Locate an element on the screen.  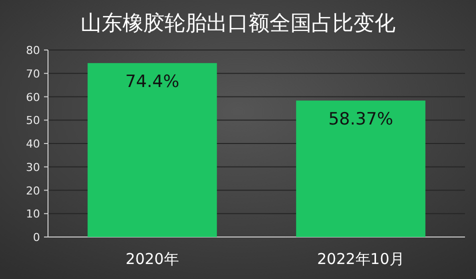
y-tick-label: 80 is located at coordinates (33, 50).